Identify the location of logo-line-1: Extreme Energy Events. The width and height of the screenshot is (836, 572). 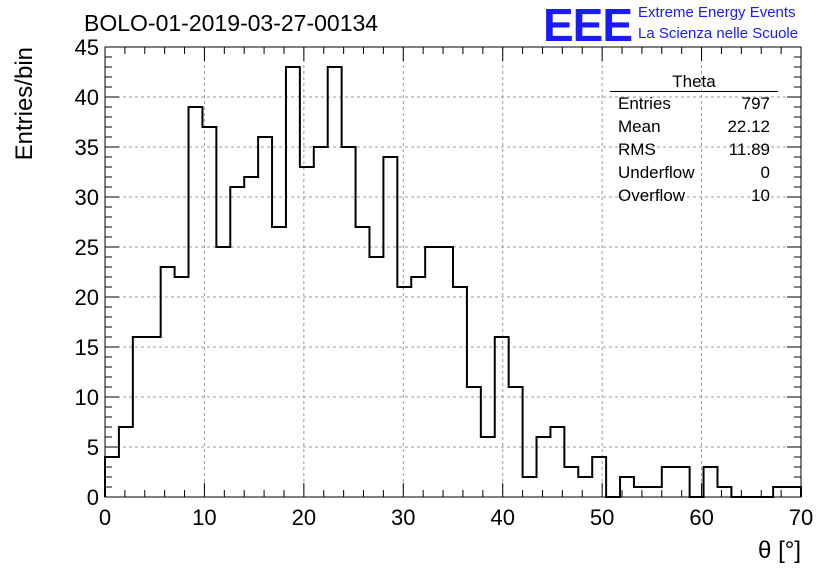
(717, 12).